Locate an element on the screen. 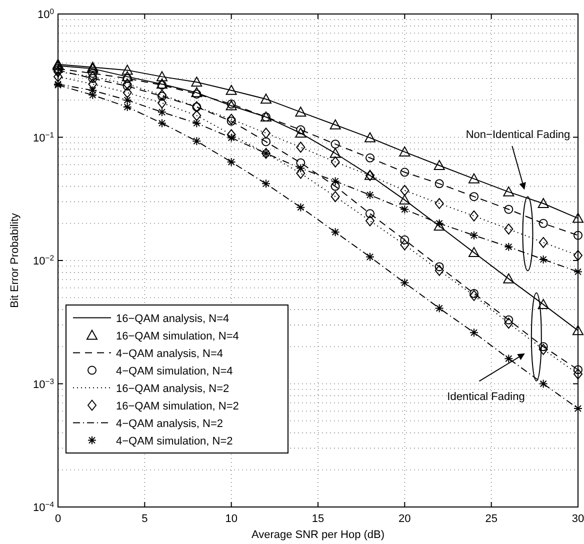 This screenshot has height=544, width=584. y-tick-label: 10$^{−4}$ is located at coordinates (43, 507).